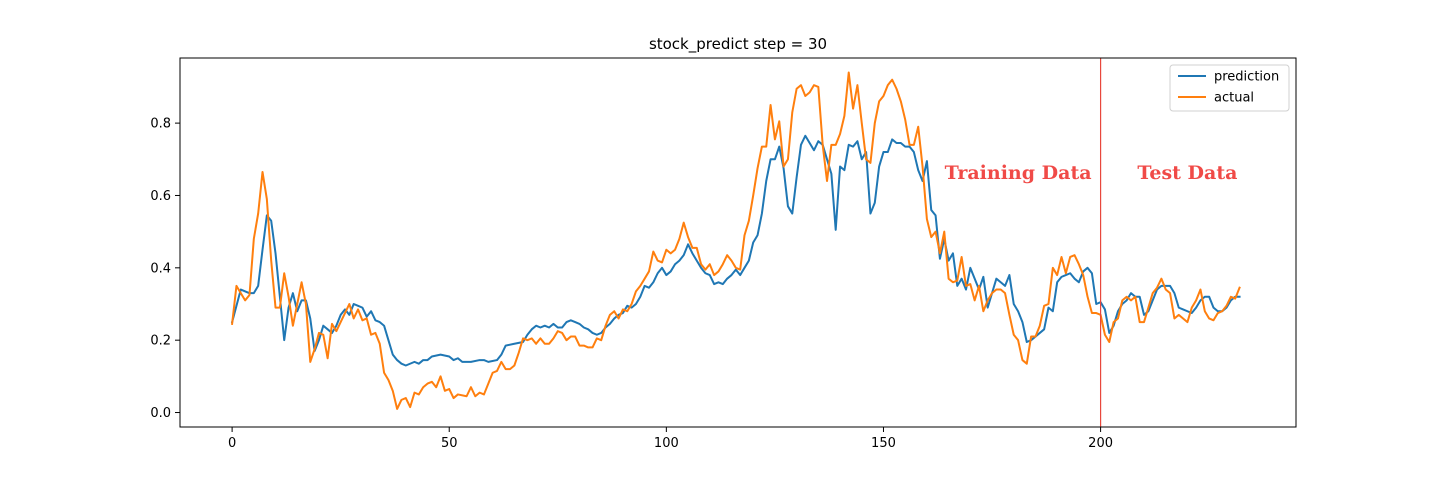 This screenshot has width=1440, height=480. I want to click on legend-label-actual: actual, so click(1234, 98).